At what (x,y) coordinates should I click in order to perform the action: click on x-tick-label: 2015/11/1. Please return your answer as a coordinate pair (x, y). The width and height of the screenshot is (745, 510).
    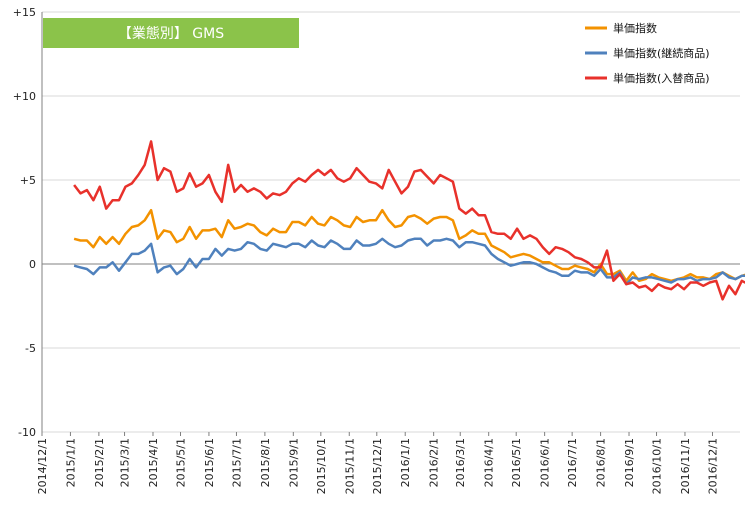
    Looking at the image, I should click on (349, 466).